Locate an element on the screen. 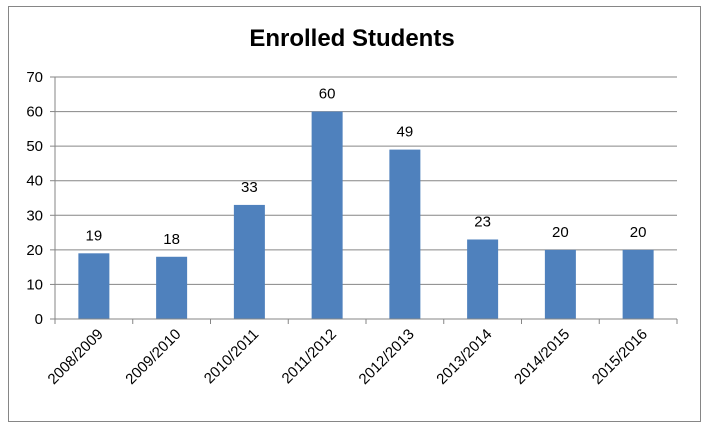  x-tick-label: 2015/2016 is located at coordinates (620, 357).